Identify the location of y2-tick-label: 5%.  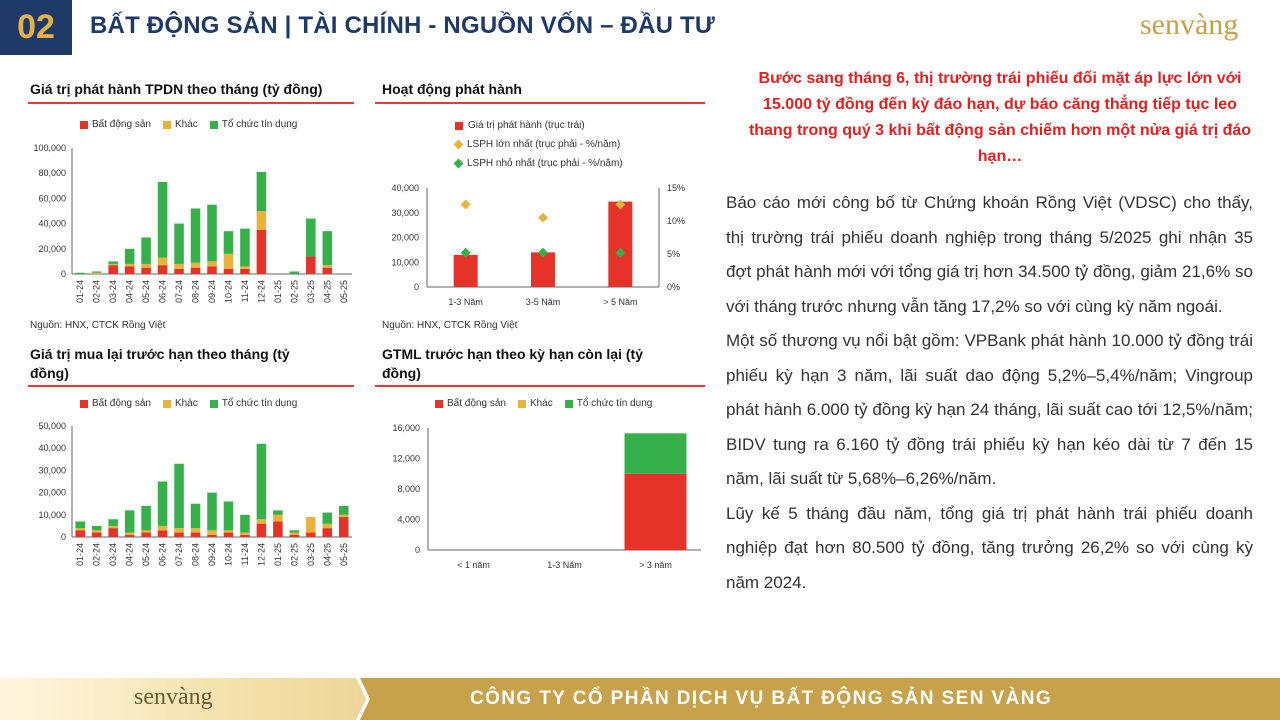
(673, 254).